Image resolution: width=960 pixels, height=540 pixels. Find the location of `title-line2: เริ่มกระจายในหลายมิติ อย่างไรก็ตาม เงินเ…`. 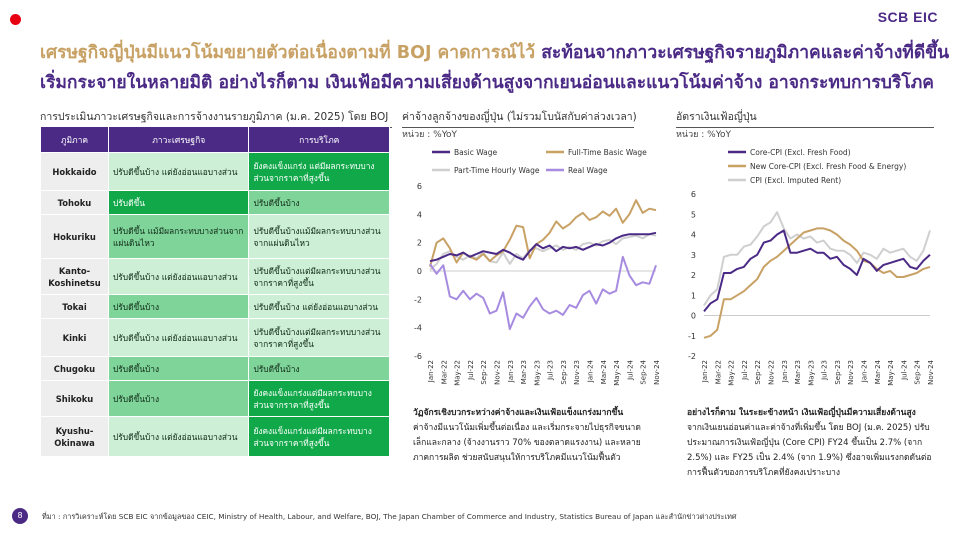

title-line2: เริ่มกระจายในหลายมิติ อย่างไรก็ตาม เงินเ… is located at coordinates (487, 83).